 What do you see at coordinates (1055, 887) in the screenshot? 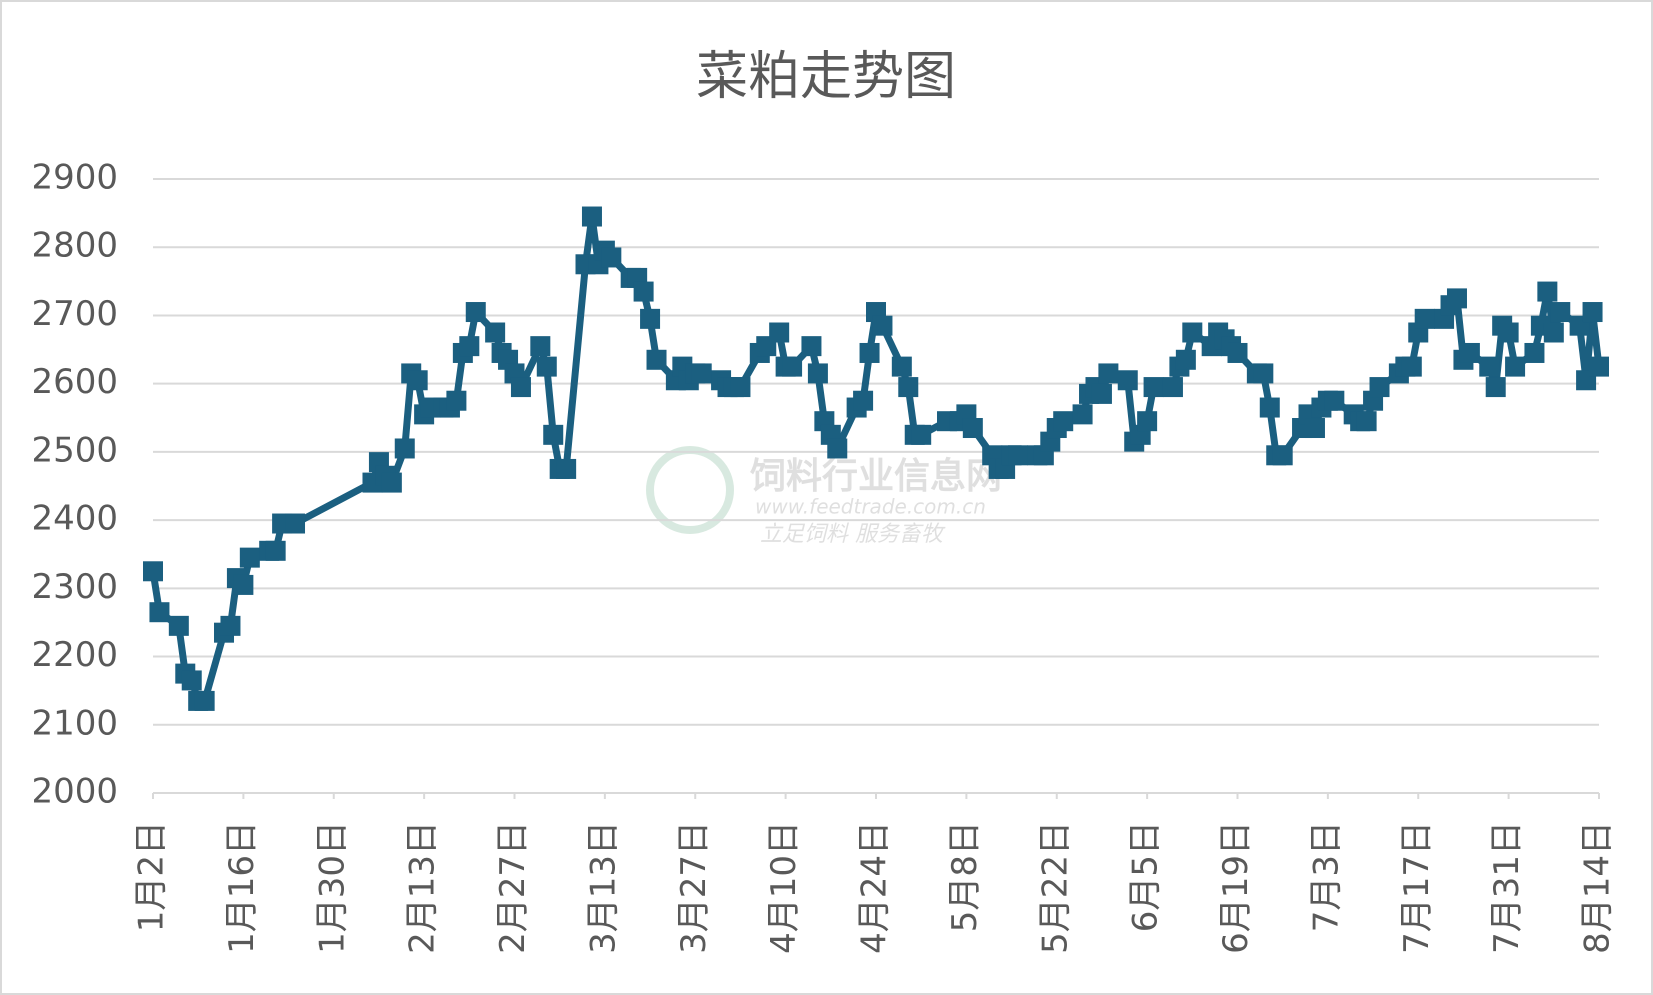
I see `x-tick-label: 5月22日` at bounding box center [1055, 887].